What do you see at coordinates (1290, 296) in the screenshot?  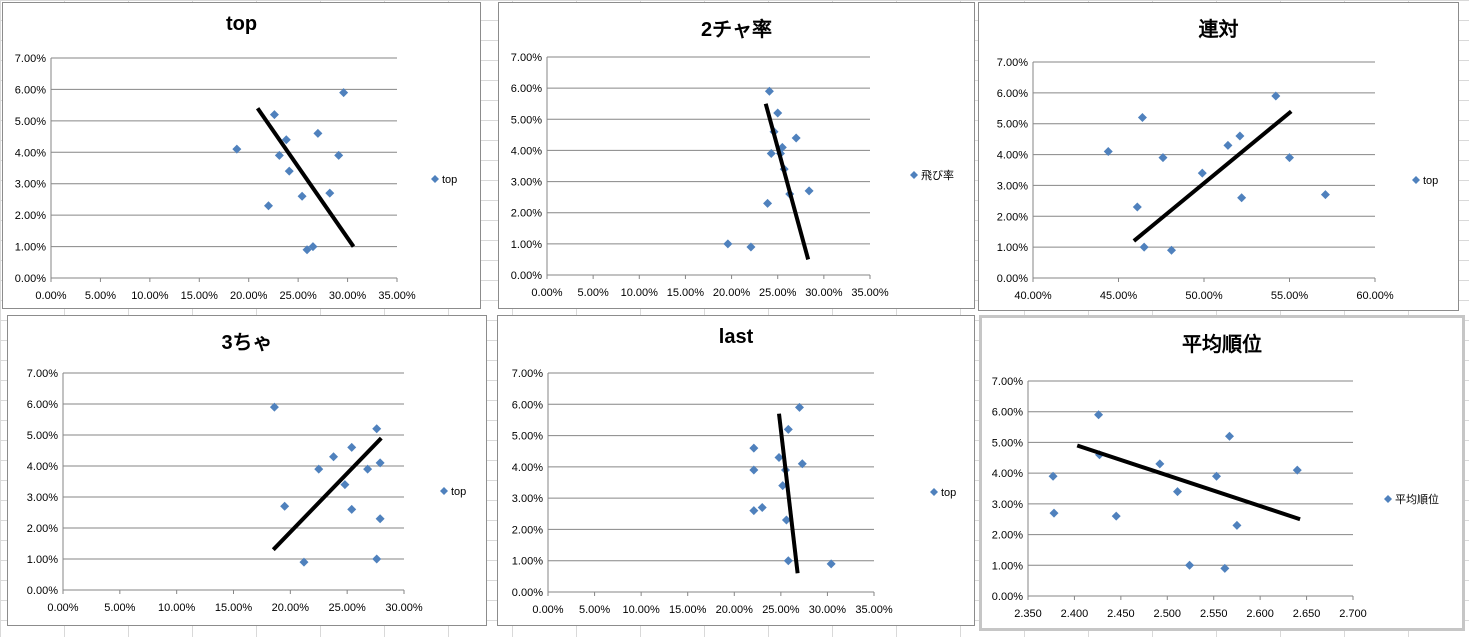 I see `x-tick-label: 55.00%` at bounding box center [1290, 296].